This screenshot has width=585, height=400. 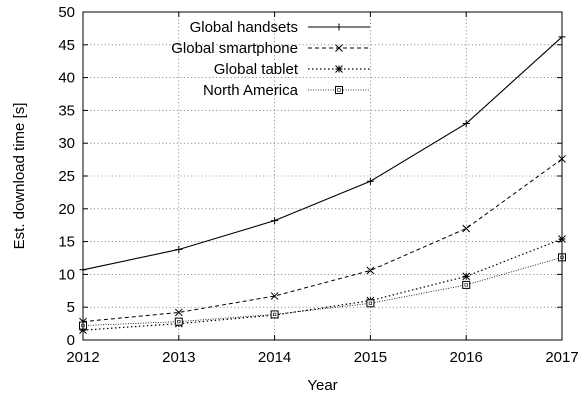 I want to click on y-tick-label: 0, so click(x=71, y=340).